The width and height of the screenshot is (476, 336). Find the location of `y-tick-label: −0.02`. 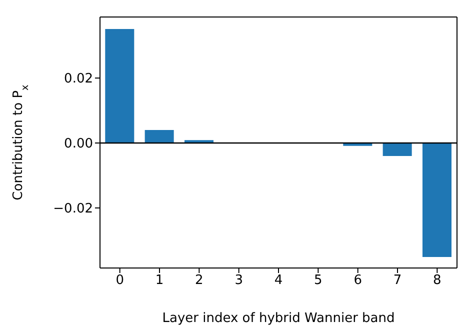

y-tick-label: −0.02 is located at coordinates (73, 209).